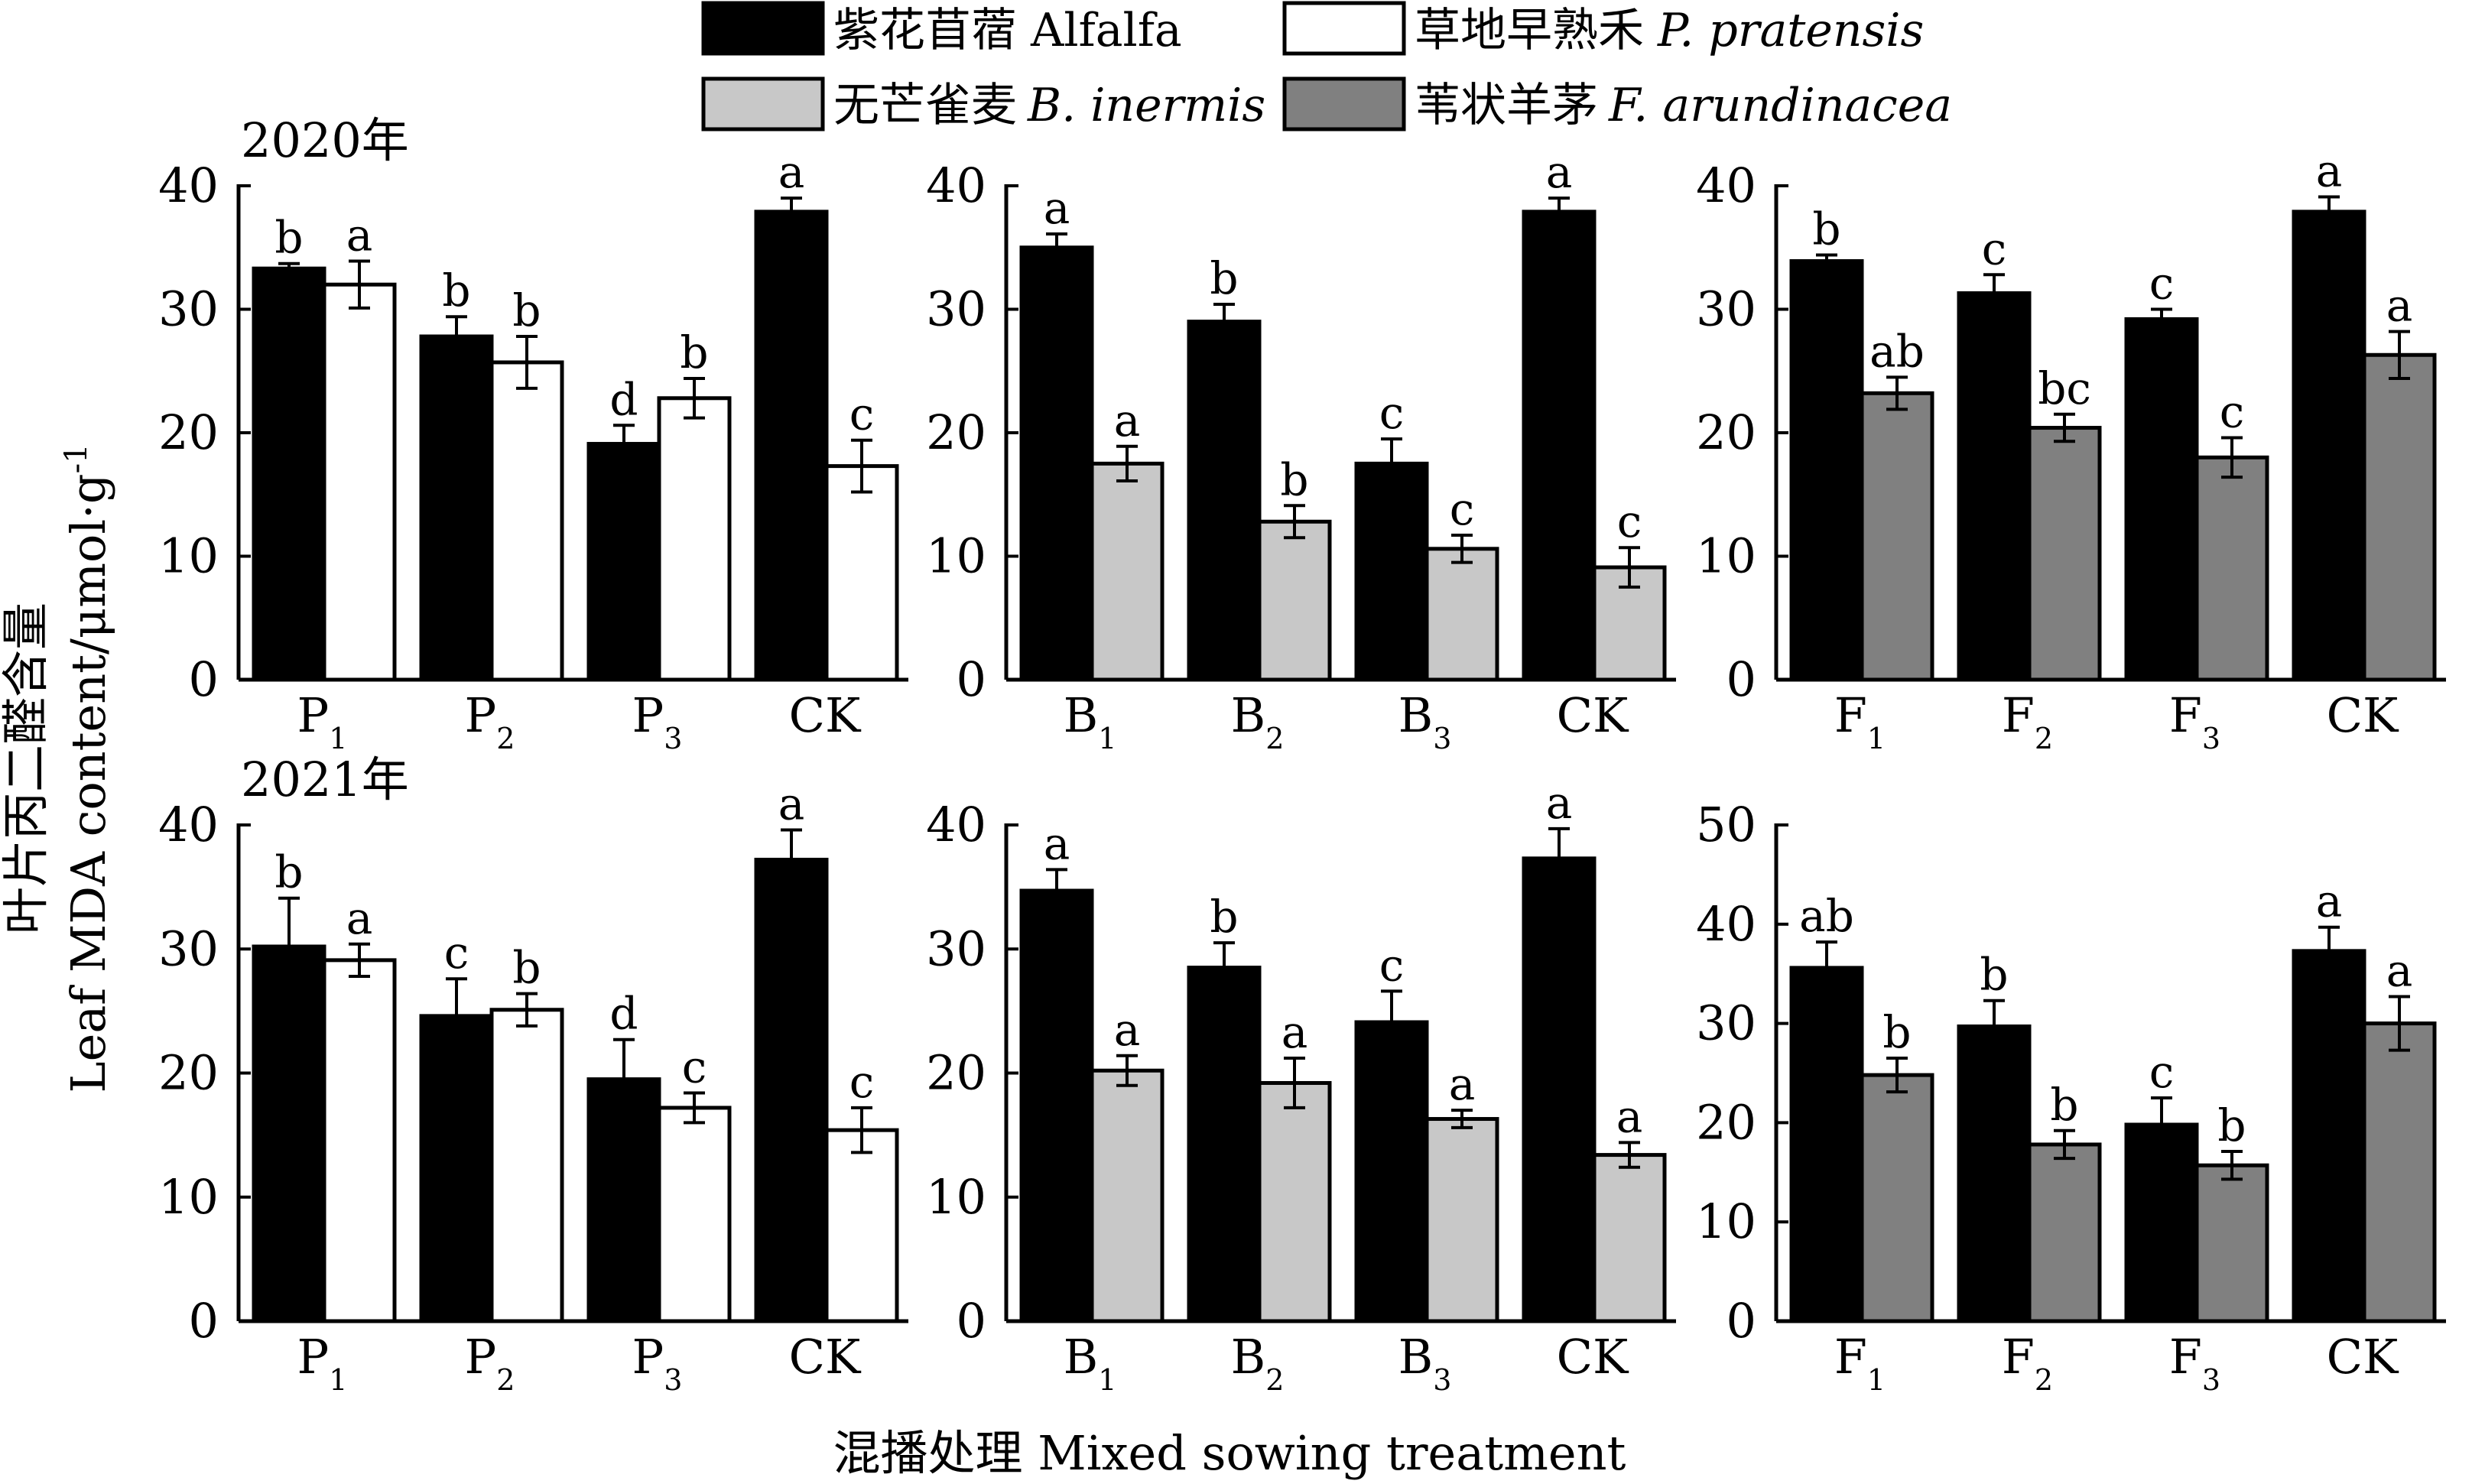 This screenshot has width=2472, height=1484. Describe the element at coordinates (1301, 1087) in the screenshot. I see `panel-2021-b-inermis: a a B1 b a B2 c a B3 a a CK 0 10 20 30 40` at that location.